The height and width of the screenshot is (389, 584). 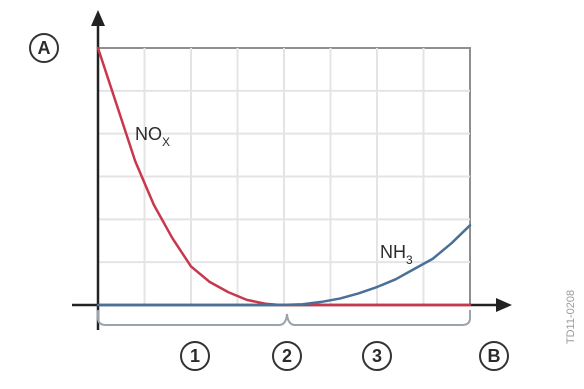 I want to click on label-a: A, so click(x=44, y=48).